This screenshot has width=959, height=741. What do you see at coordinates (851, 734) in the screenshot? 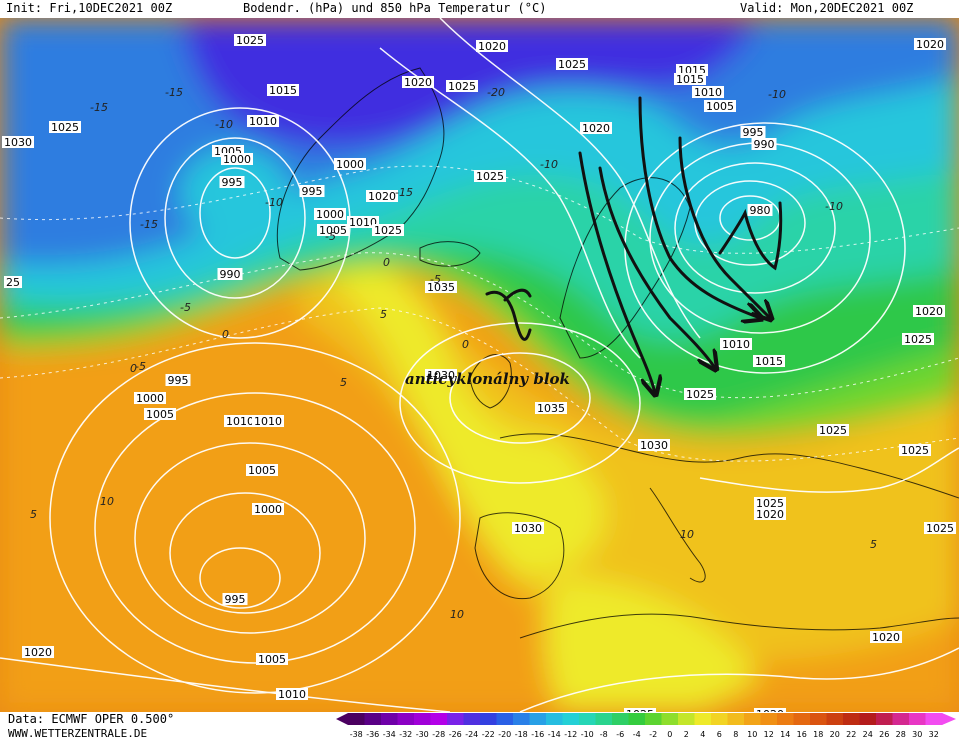
I see `scale-tick-label: 22` at bounding box center [851, 734].